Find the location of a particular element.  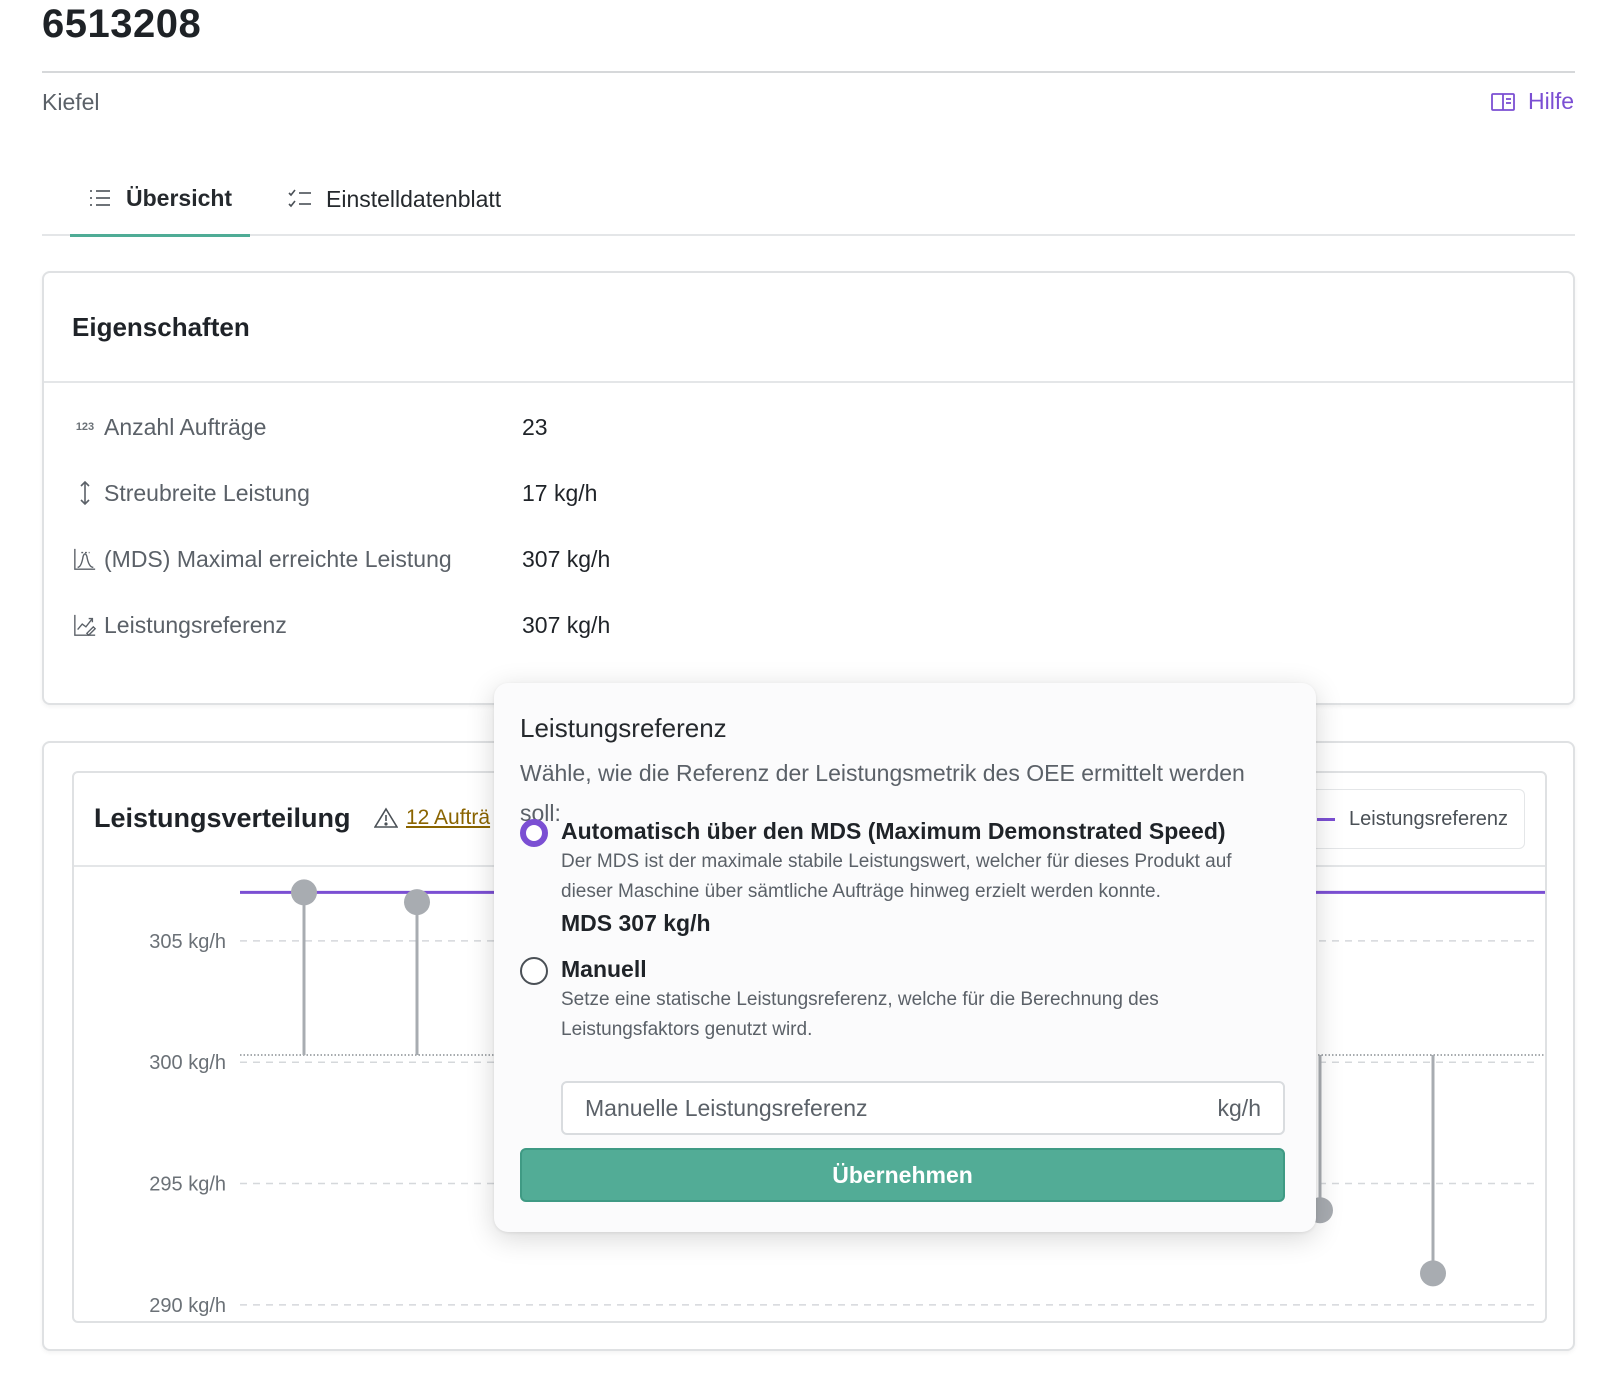

tab-overview-label: Übersicht is located at coordinates (179, 197).